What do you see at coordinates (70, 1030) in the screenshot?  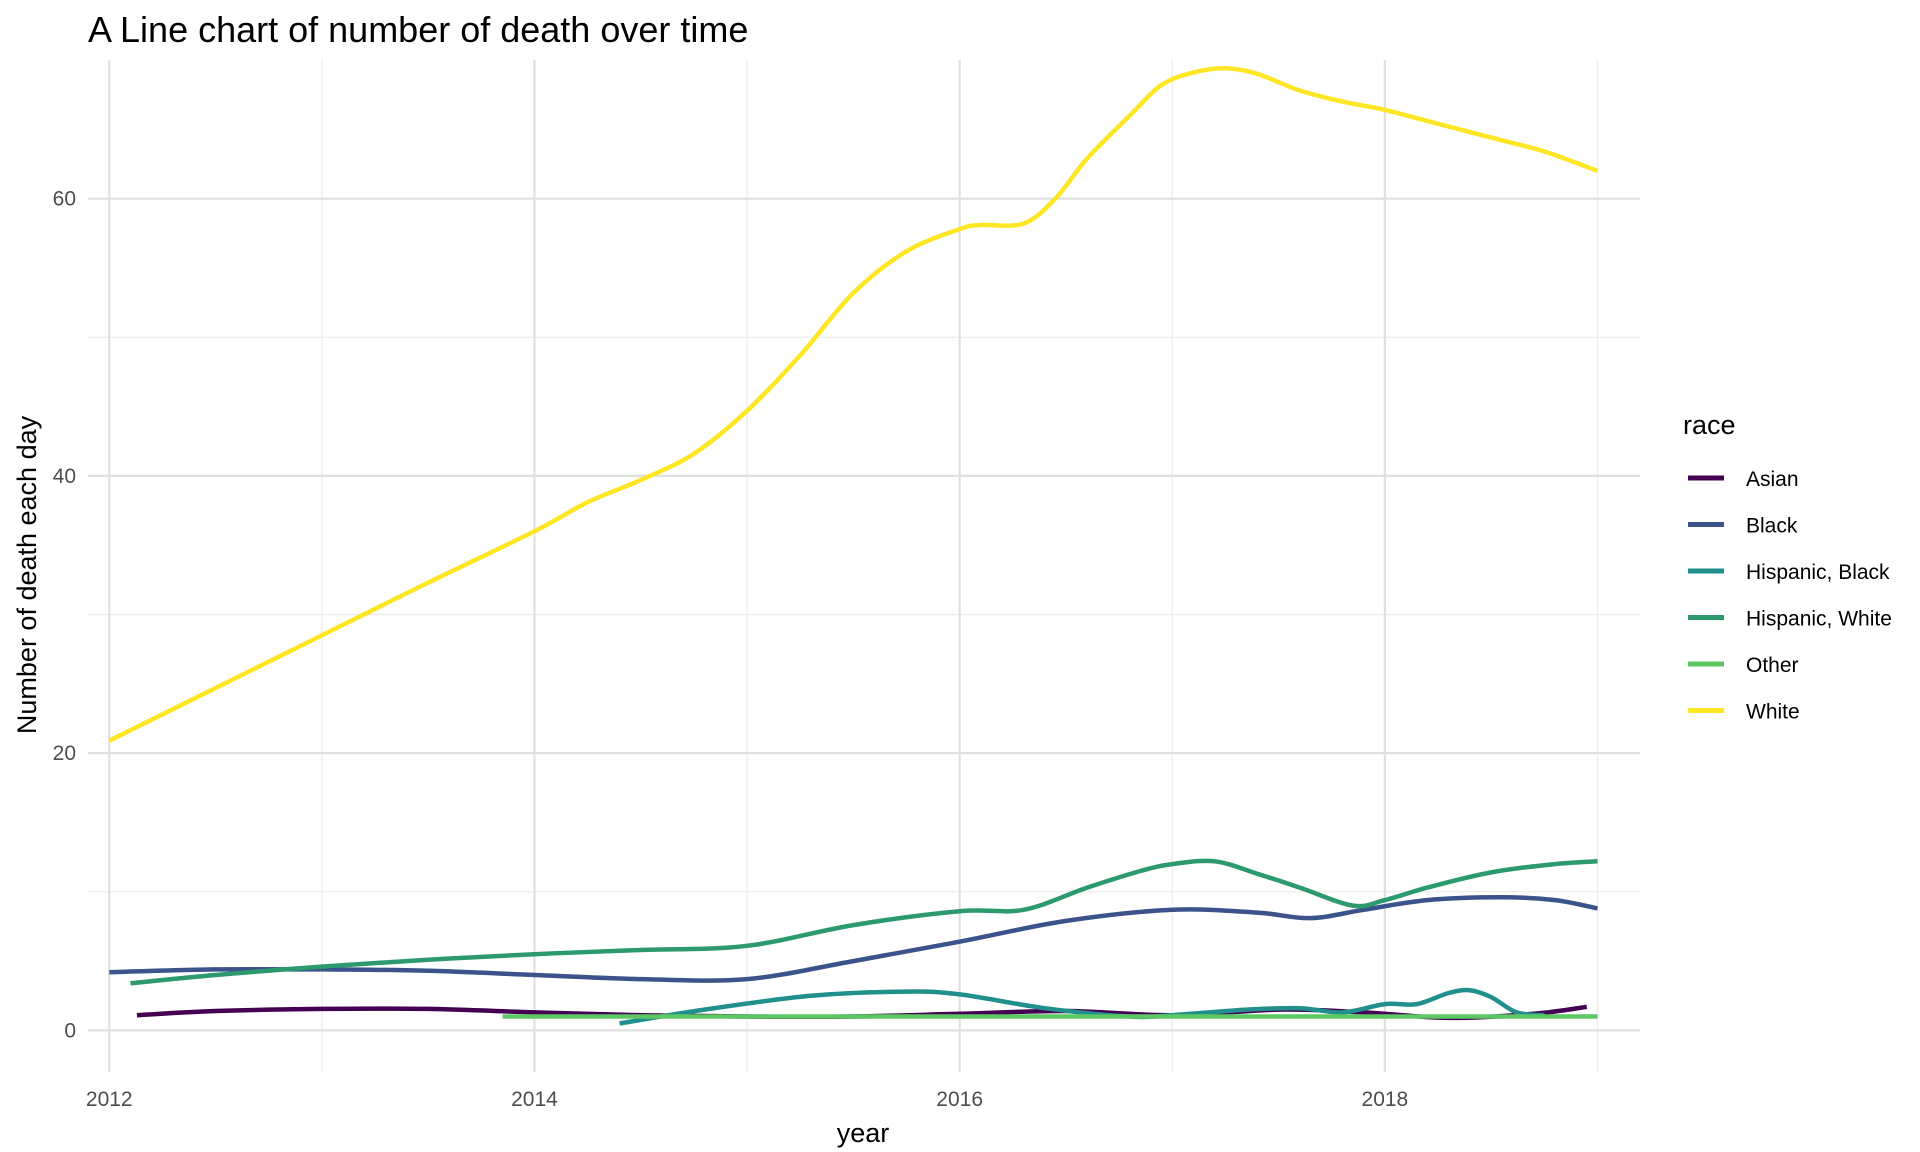 I see `y-tick-label: 0` at bounding box center [70, 1030].